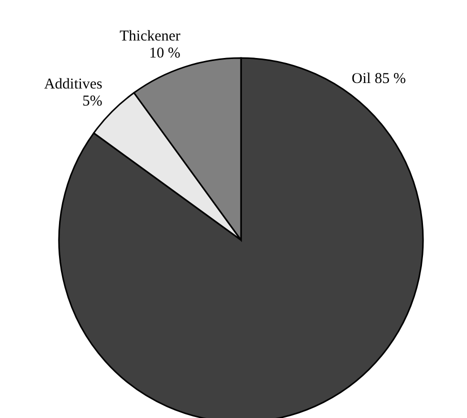  Describe the element at coordinates (73, 84) in the screenshot. I see `slice-label: Additives` at that location.